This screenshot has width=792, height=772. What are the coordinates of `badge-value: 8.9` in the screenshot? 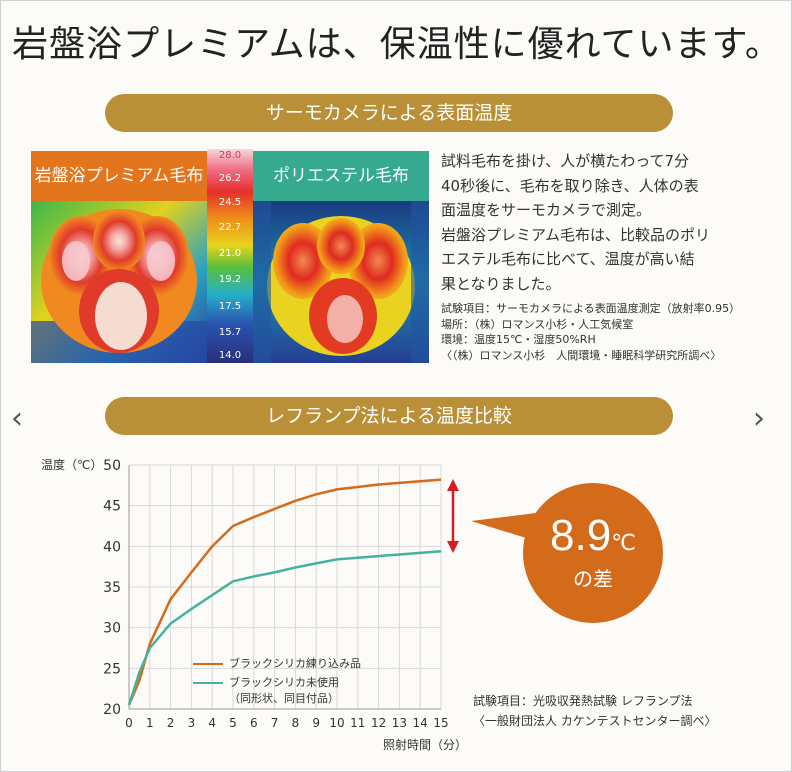 It's located at (581, 535).